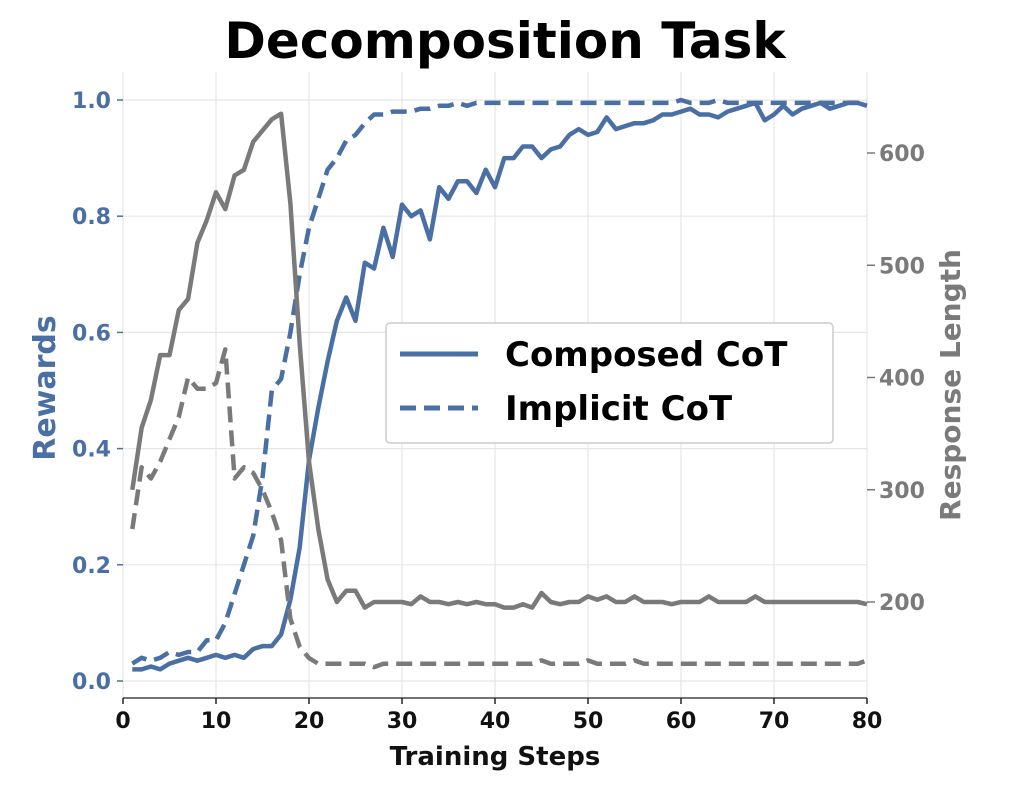  I want to click on x-tick-label: 60, so click(681, 721).